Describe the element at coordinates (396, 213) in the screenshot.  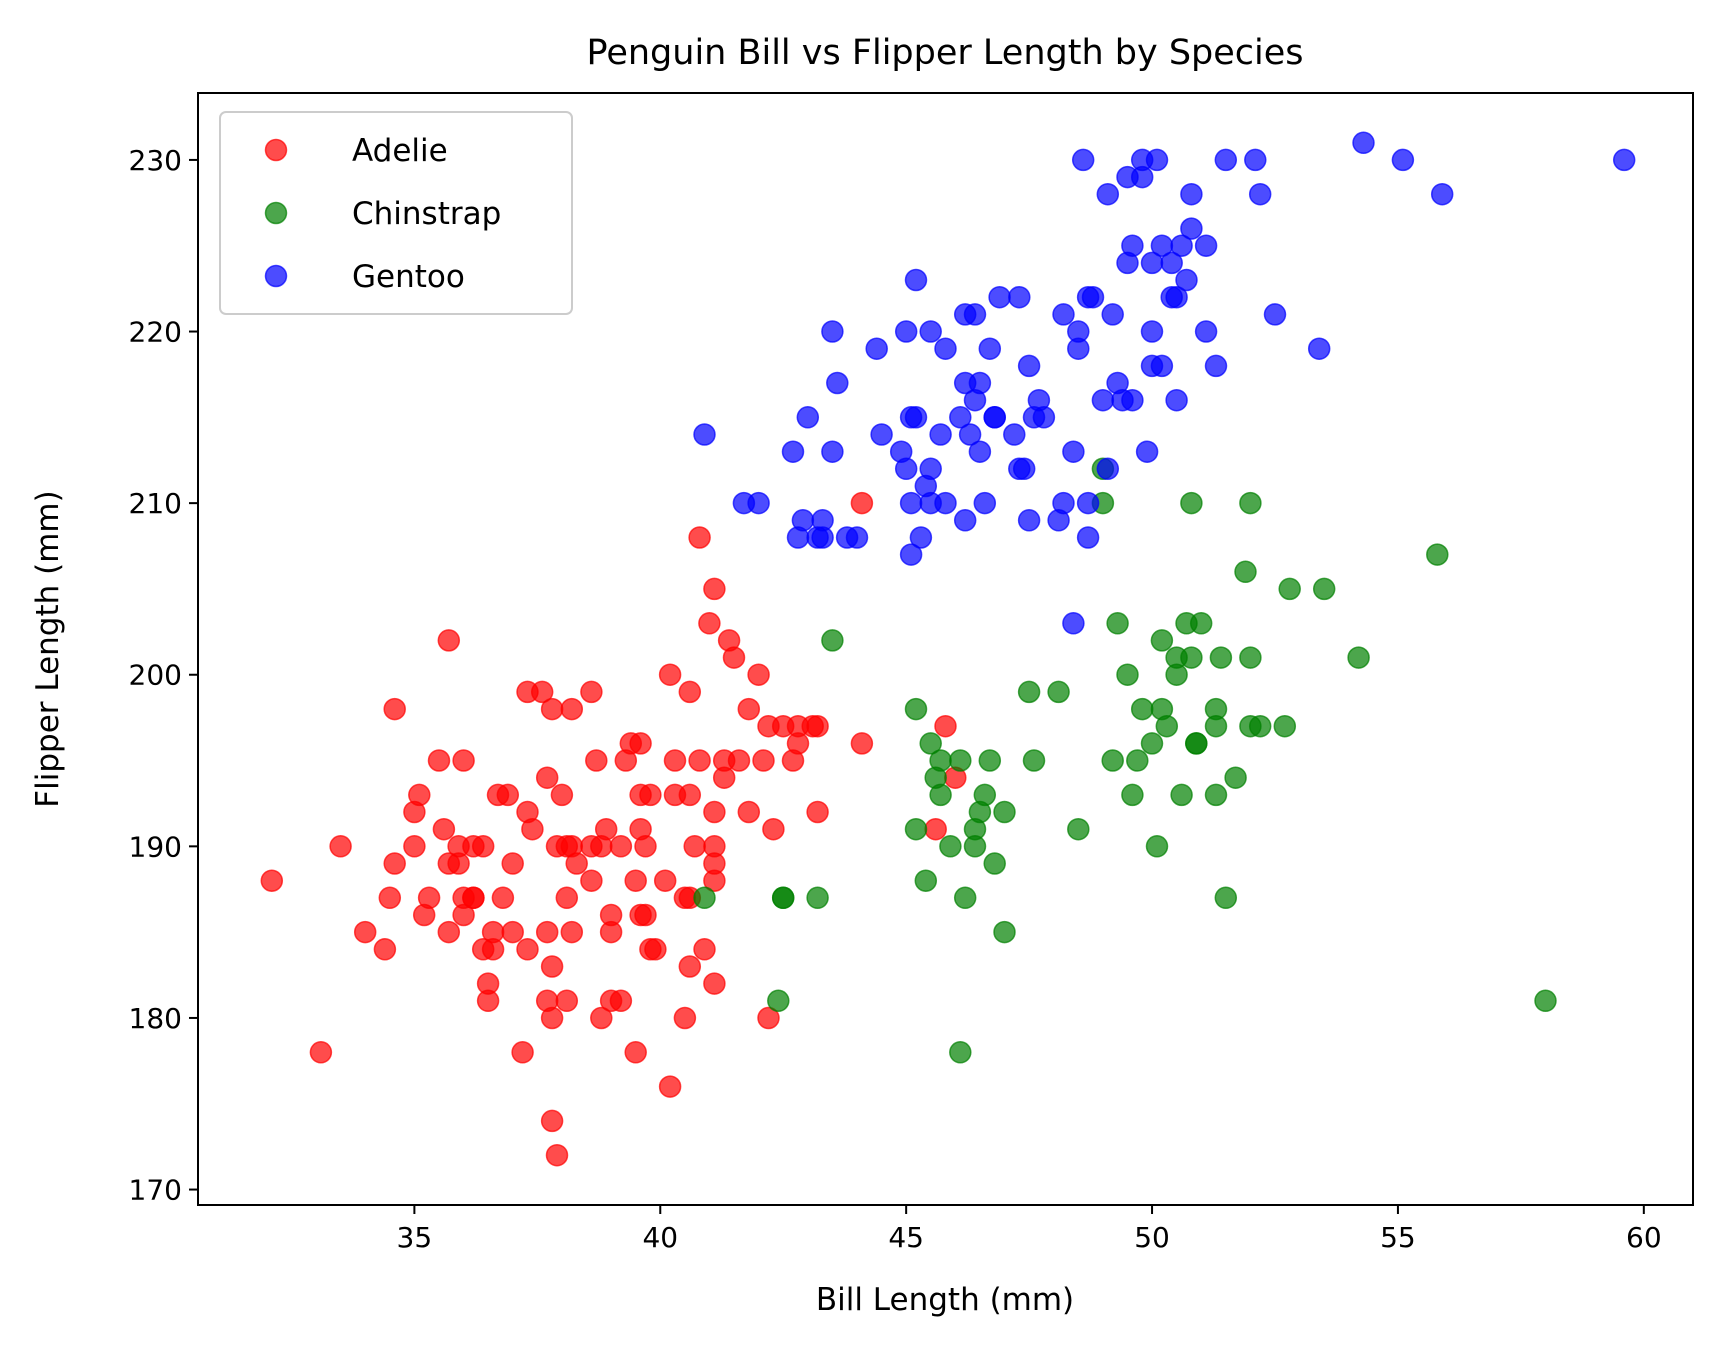
I see `legend: Adelie Chinstrap Gentoo` at that location.